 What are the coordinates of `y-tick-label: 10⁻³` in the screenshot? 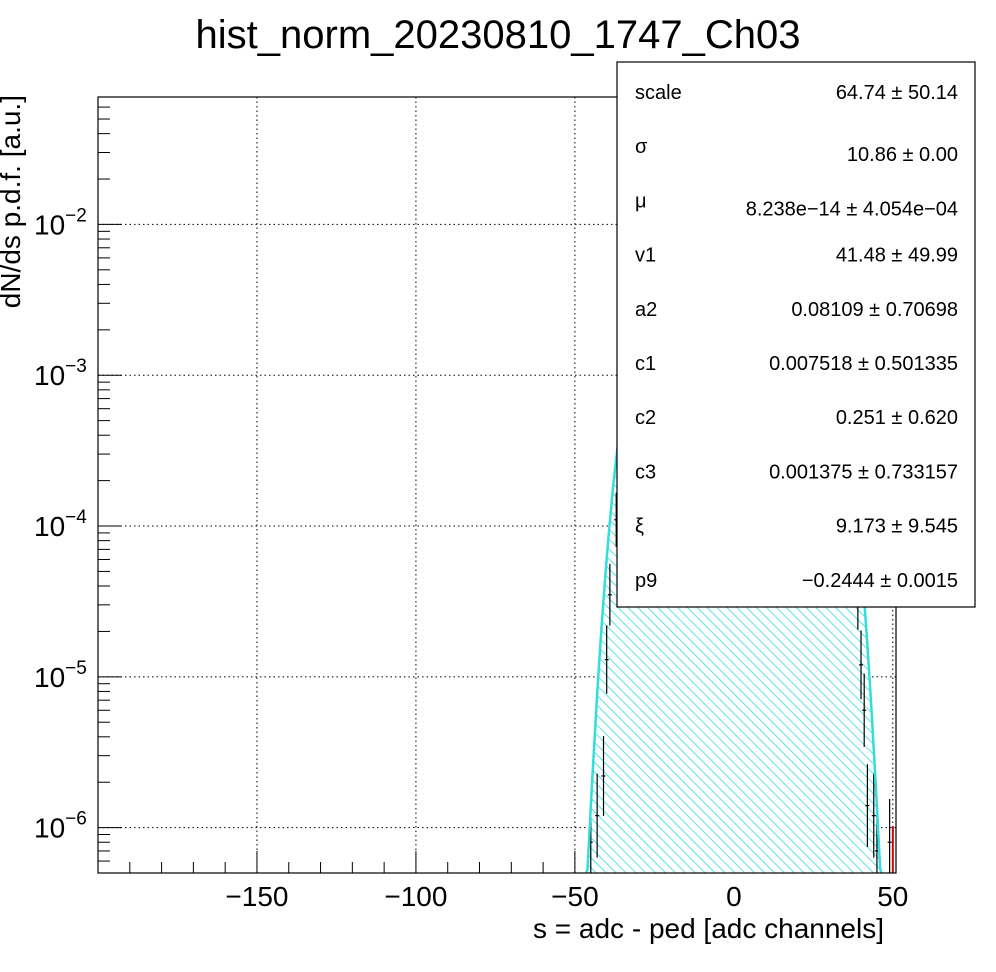 It's located at (60, 373).